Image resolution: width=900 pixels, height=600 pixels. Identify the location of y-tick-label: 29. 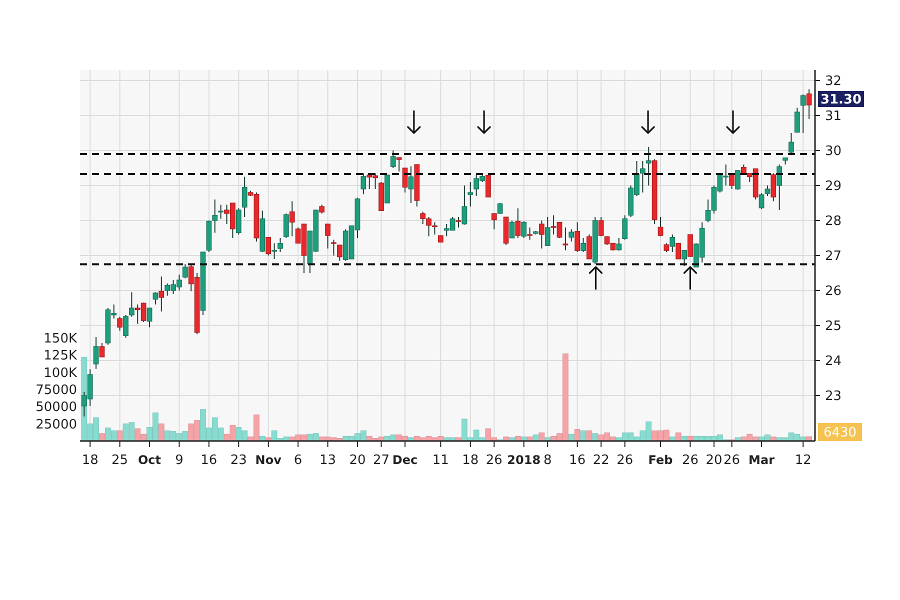
(833, 186).